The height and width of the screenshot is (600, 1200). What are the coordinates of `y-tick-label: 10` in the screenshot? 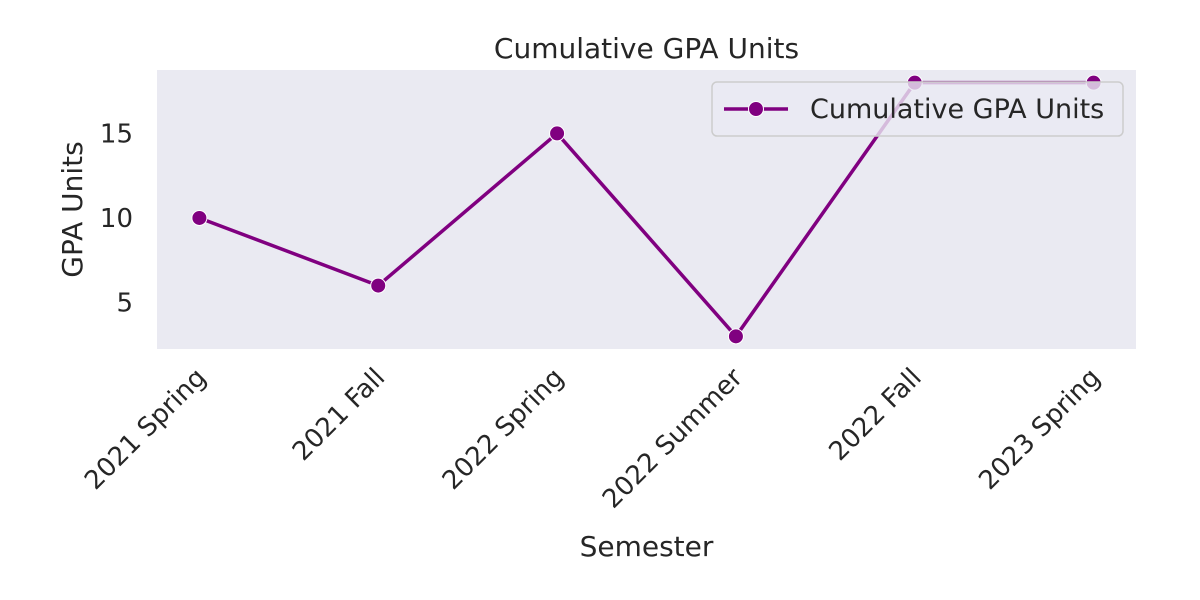 It's located at (116, 219).